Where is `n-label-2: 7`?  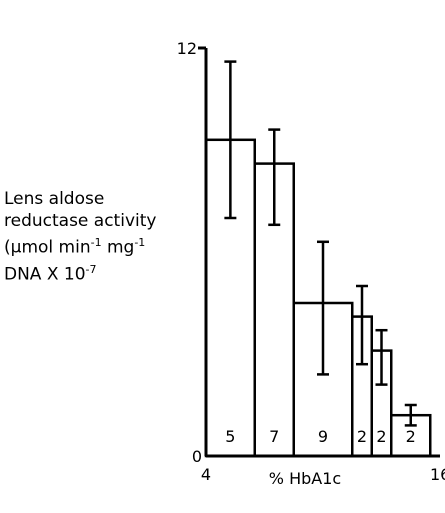
n-label-2: 7 is located at coordinates (274, 436).